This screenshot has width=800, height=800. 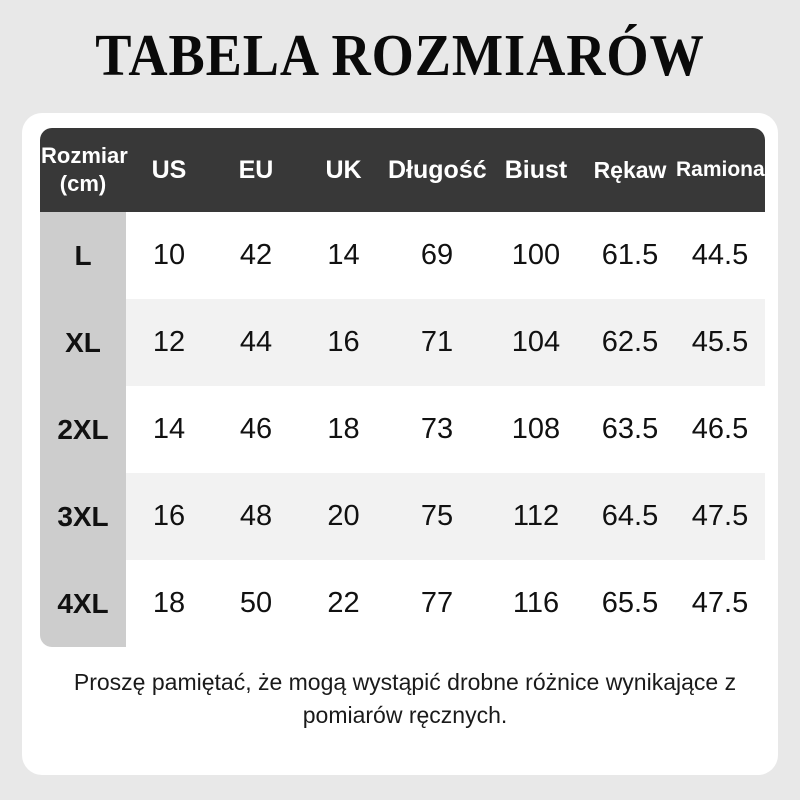 What do you see at coordinates (169, 255) in the screenshot?
I see `cell-us: 10` at bounding box center [169, 255].